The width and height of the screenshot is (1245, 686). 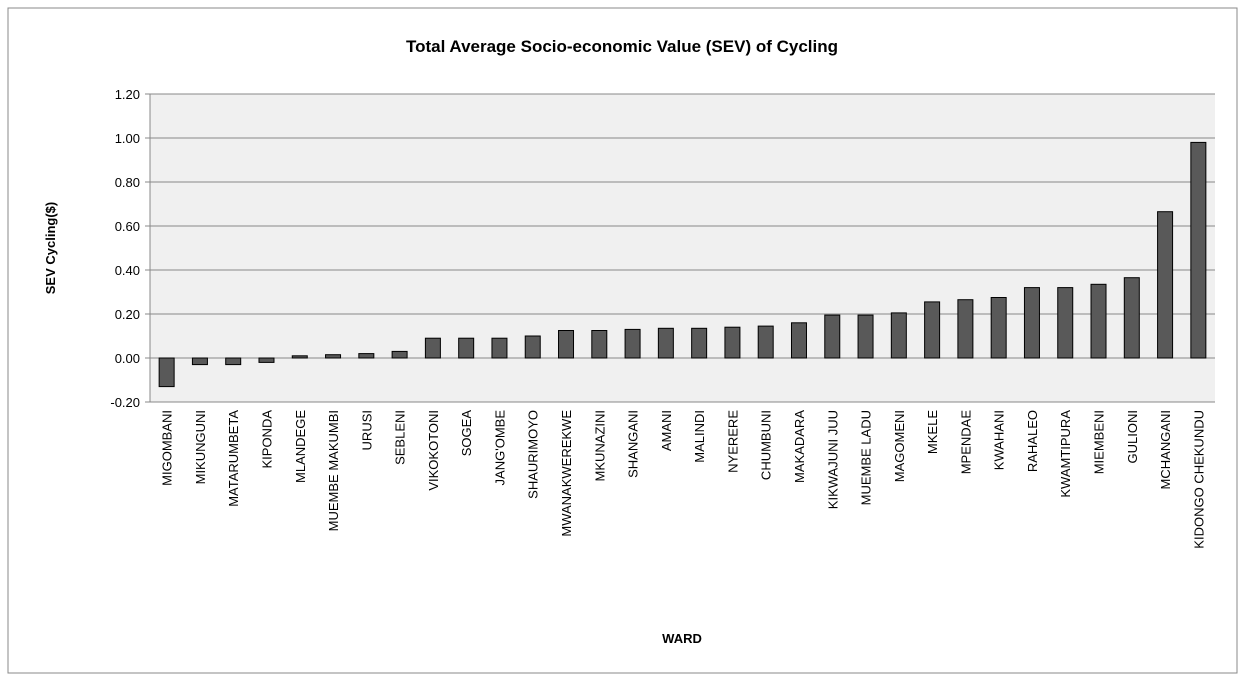 What do you see at coordinates (1132, 436) in the screenshot?
I see `x-tick-label: GULIONI` at bounding box center [1132, 436].